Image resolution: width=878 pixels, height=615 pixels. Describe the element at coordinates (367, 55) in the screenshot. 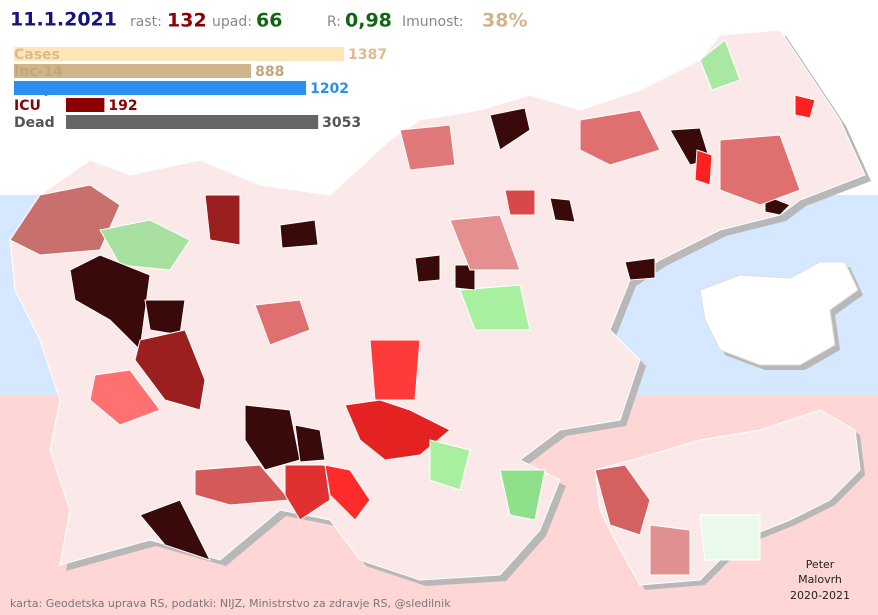

I see `bar-value: 1387` at that location.